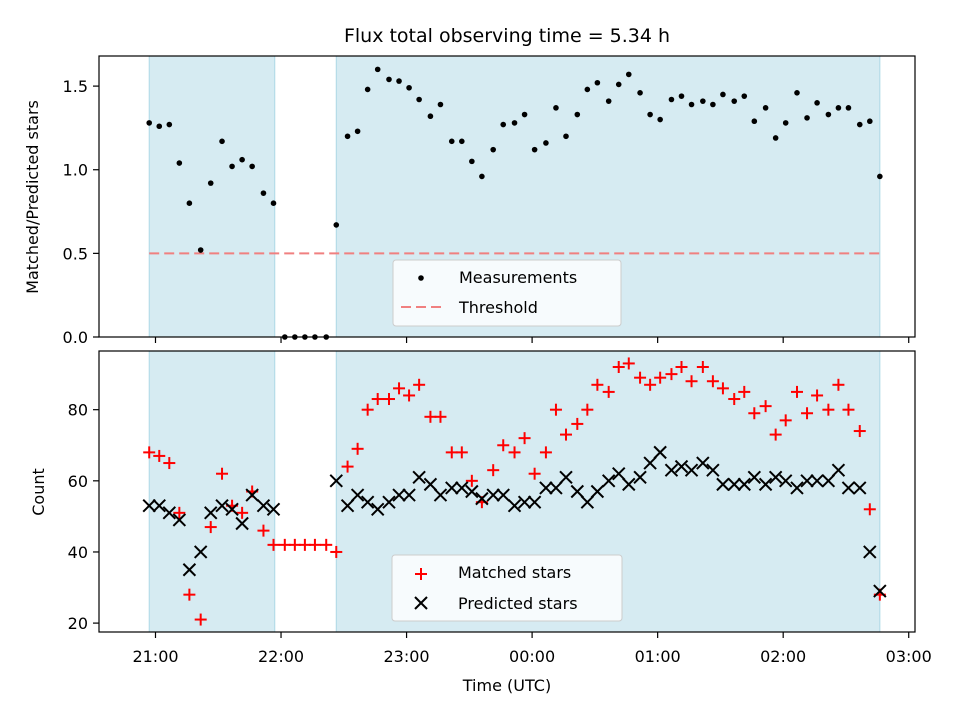 This screenshot has height=720, width=960. What do you see at coordinates (658, 656) in the screenshot?
I see `x-tick-label: 01:00` at bounding box center [658, 656].